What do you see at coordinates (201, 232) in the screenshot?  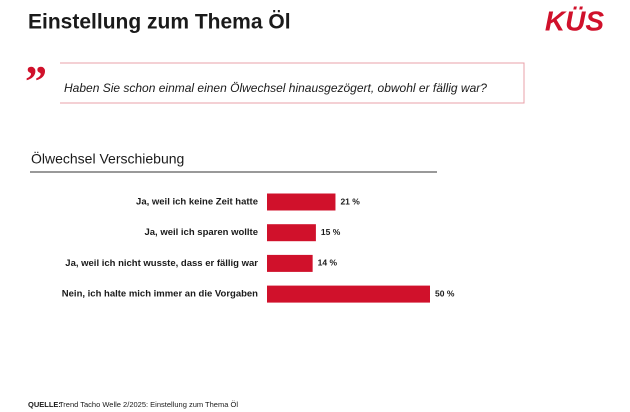 I see `category-label: Ja, weil ich sparen wollte` at bounding box center [201, 232].